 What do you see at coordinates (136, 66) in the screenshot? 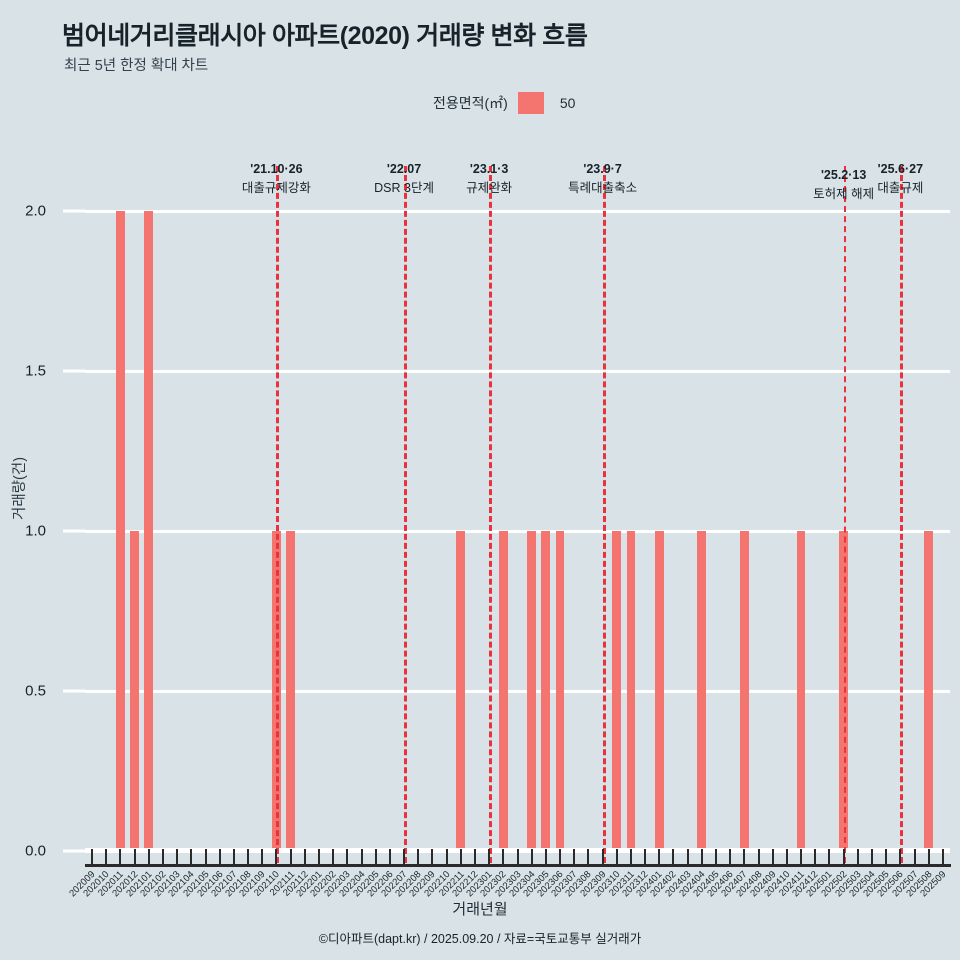
I see `page-subtitle: 최근 5년 한정 확대 차트` at bounding box center [136, 66].